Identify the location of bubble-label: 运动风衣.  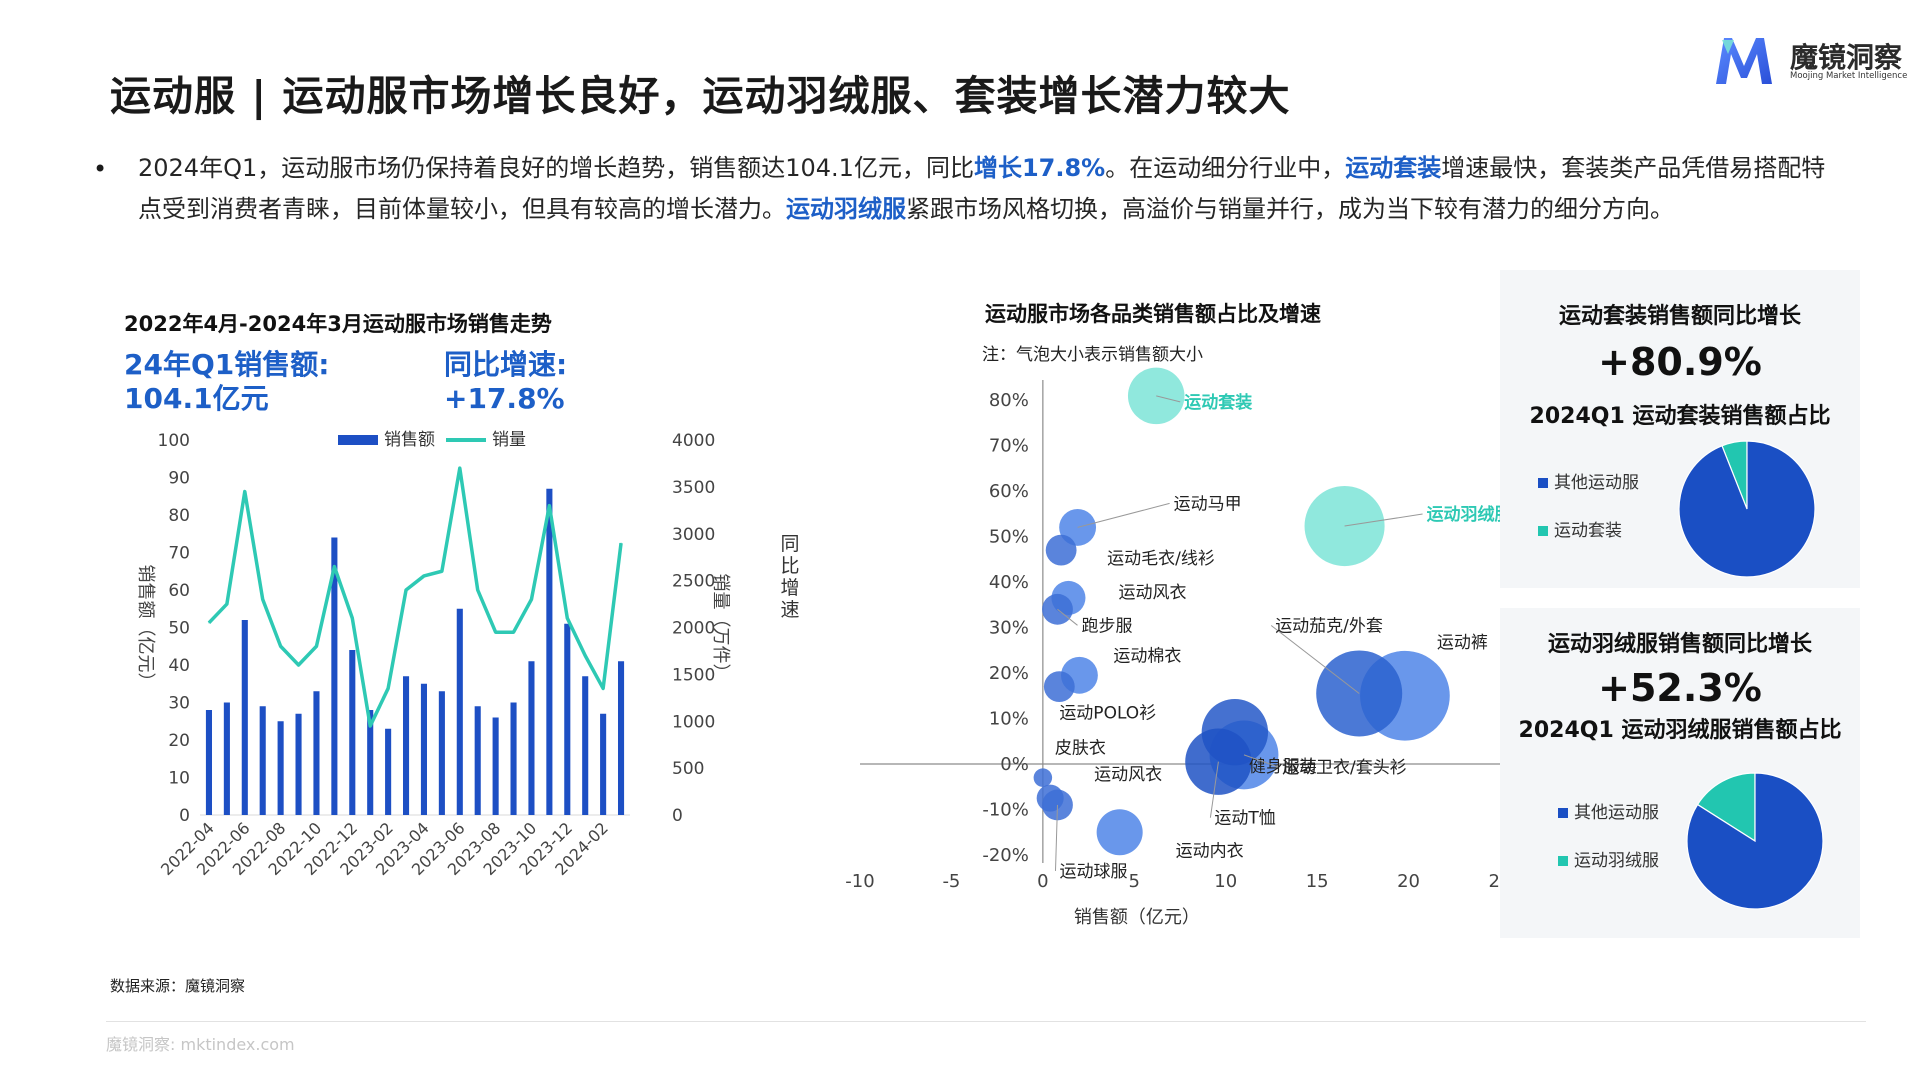
(1128, 775).